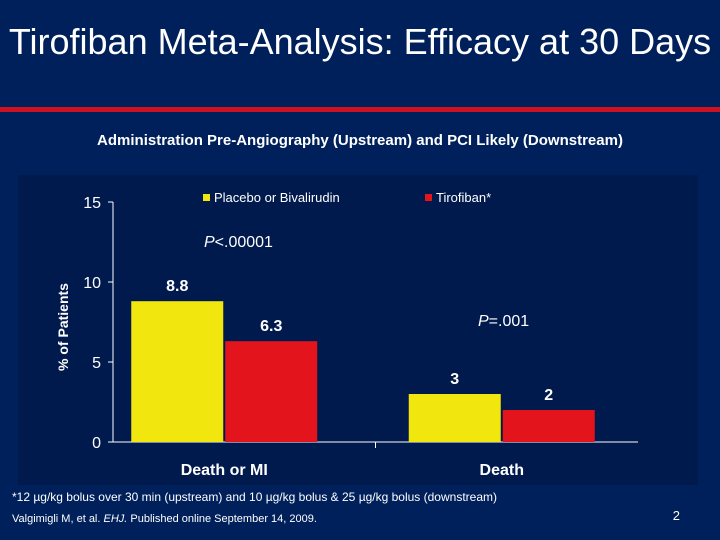  I want to click on y-tick-label: 5, so click(96, 363).